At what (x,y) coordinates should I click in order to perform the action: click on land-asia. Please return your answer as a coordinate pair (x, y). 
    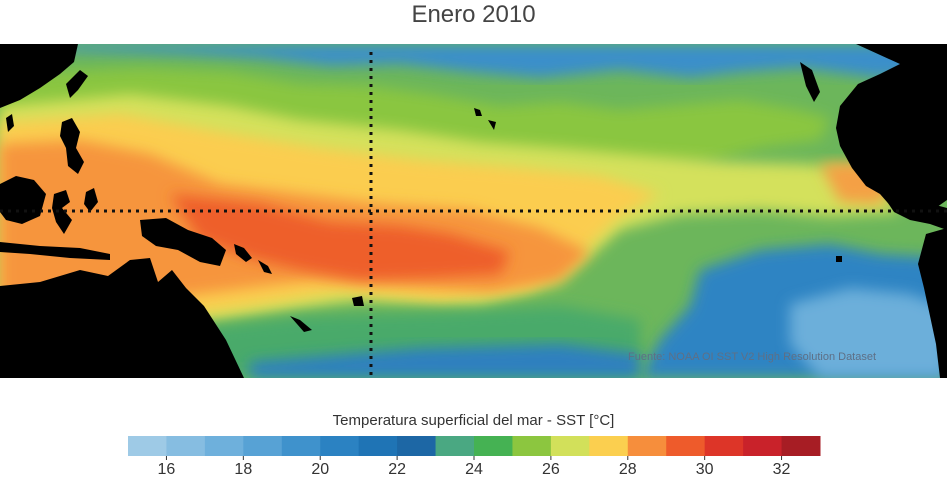
    Looking at the image, I should click on (39, 76).